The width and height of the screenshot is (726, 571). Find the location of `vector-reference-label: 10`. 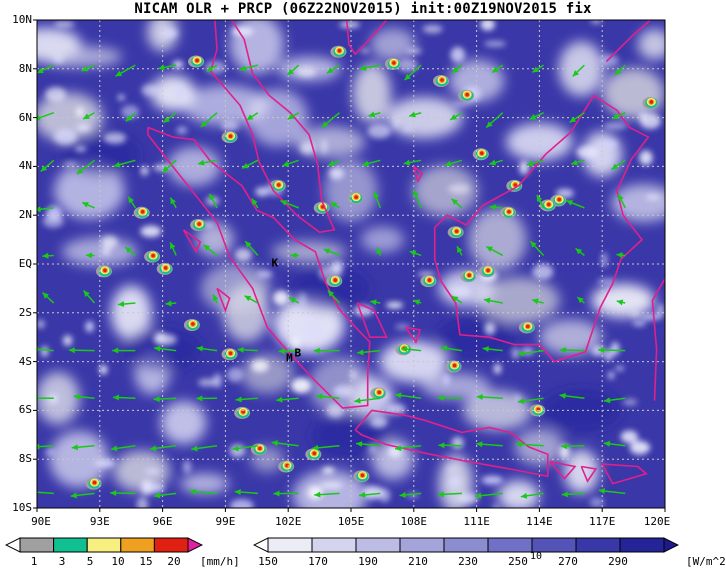

vector-reference-label: 10 is located at coordinates (536, 556).